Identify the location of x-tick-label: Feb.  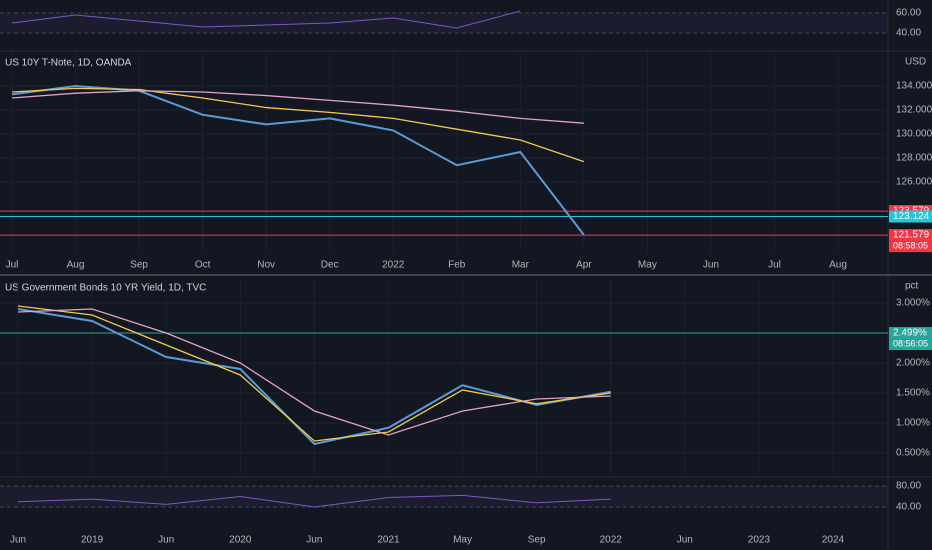
(457, 265).